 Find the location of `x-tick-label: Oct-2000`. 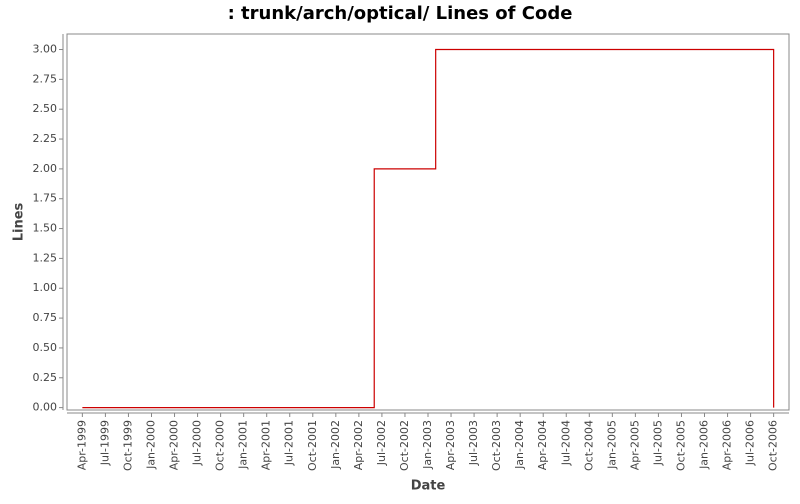

x-tick-label: Oct-2000 is located at coordinates (220, 445).